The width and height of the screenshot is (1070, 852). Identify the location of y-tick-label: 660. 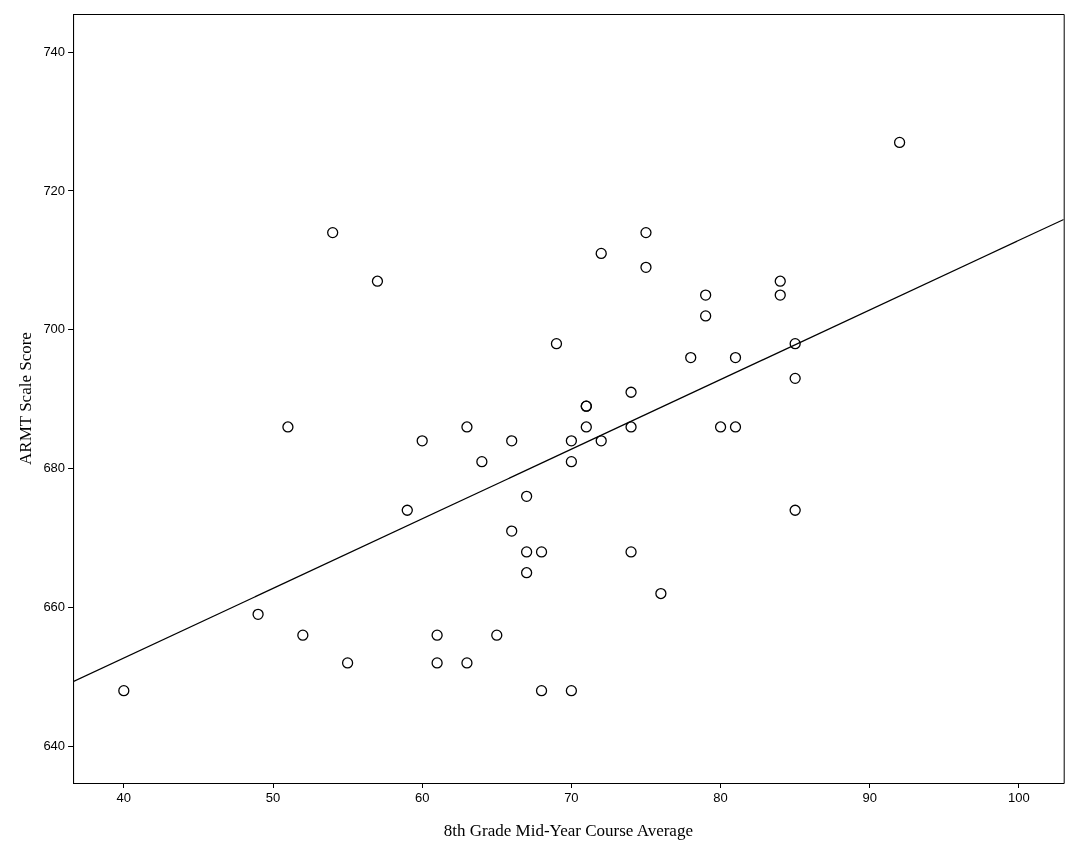
(54, 606).